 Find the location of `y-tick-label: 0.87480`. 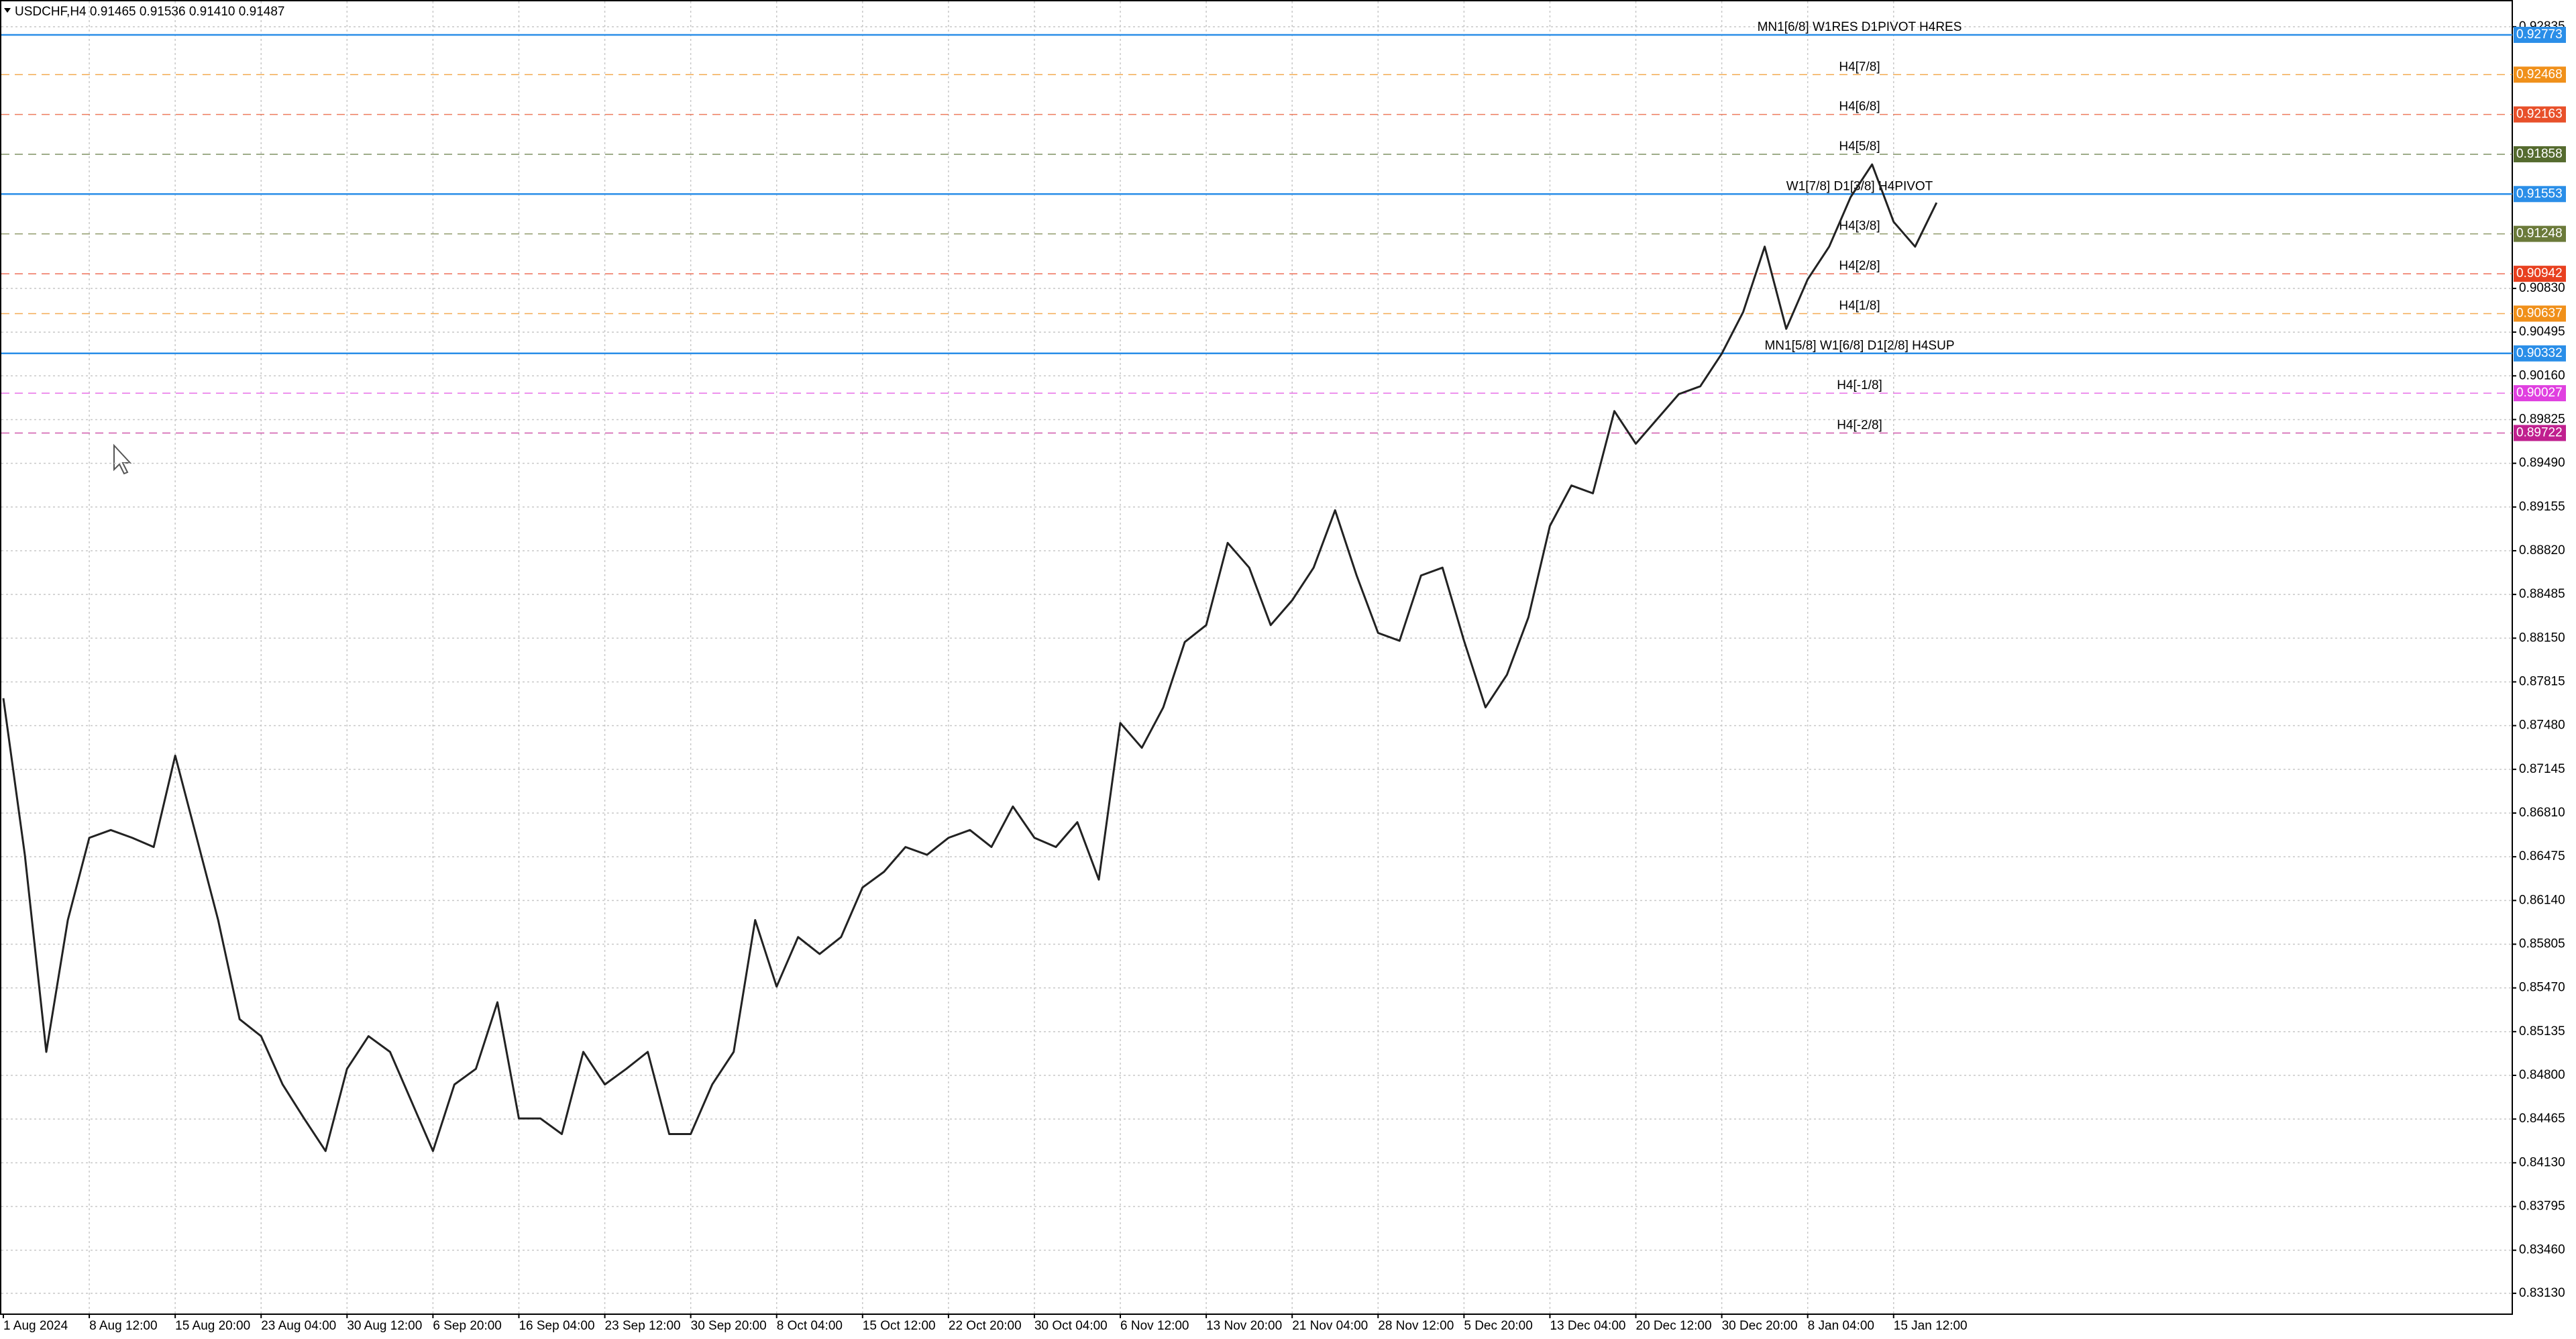

y-tick-label: 0.87480 is located at coordinates (2542, 725).